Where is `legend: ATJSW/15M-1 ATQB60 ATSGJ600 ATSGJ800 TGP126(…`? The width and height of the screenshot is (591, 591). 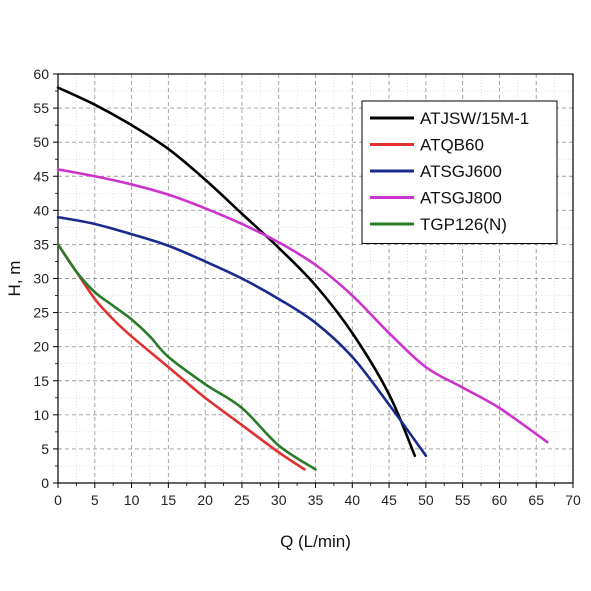 legend: ATJSW/15M-1 ATQB60 ATSGJ600 ATSGJ800 TGP126(… is located at coordinates (459, 172).